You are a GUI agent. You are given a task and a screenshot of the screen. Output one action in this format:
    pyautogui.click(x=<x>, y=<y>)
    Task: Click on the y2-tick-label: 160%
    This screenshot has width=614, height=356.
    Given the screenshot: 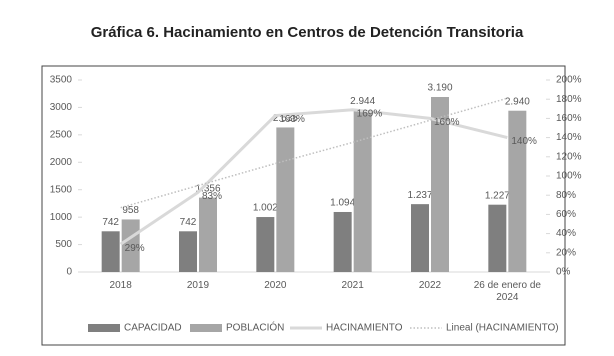 What is the action you would take?
    pyautogui.click(x=569, y=118)
    